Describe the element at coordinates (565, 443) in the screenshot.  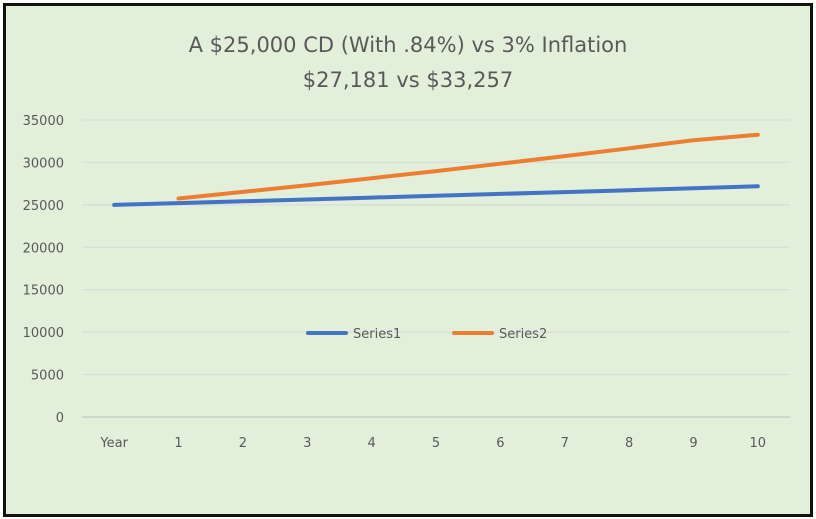
I see `x-tick-label: 7` at that location.